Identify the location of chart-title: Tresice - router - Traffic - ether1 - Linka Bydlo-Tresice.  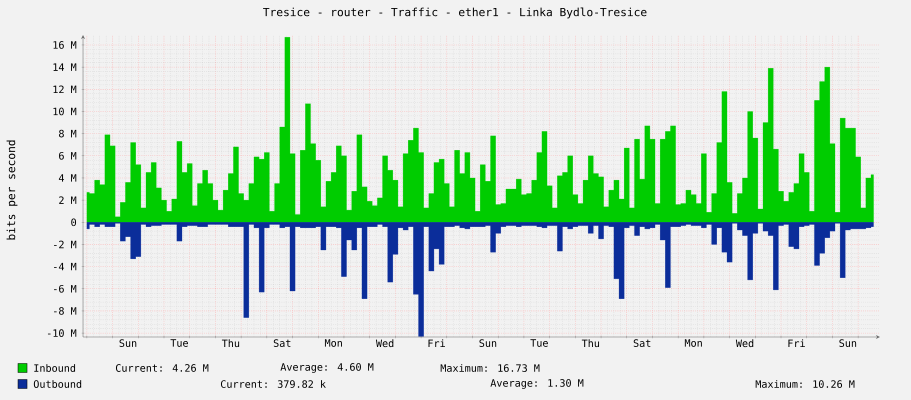
(454, 13).